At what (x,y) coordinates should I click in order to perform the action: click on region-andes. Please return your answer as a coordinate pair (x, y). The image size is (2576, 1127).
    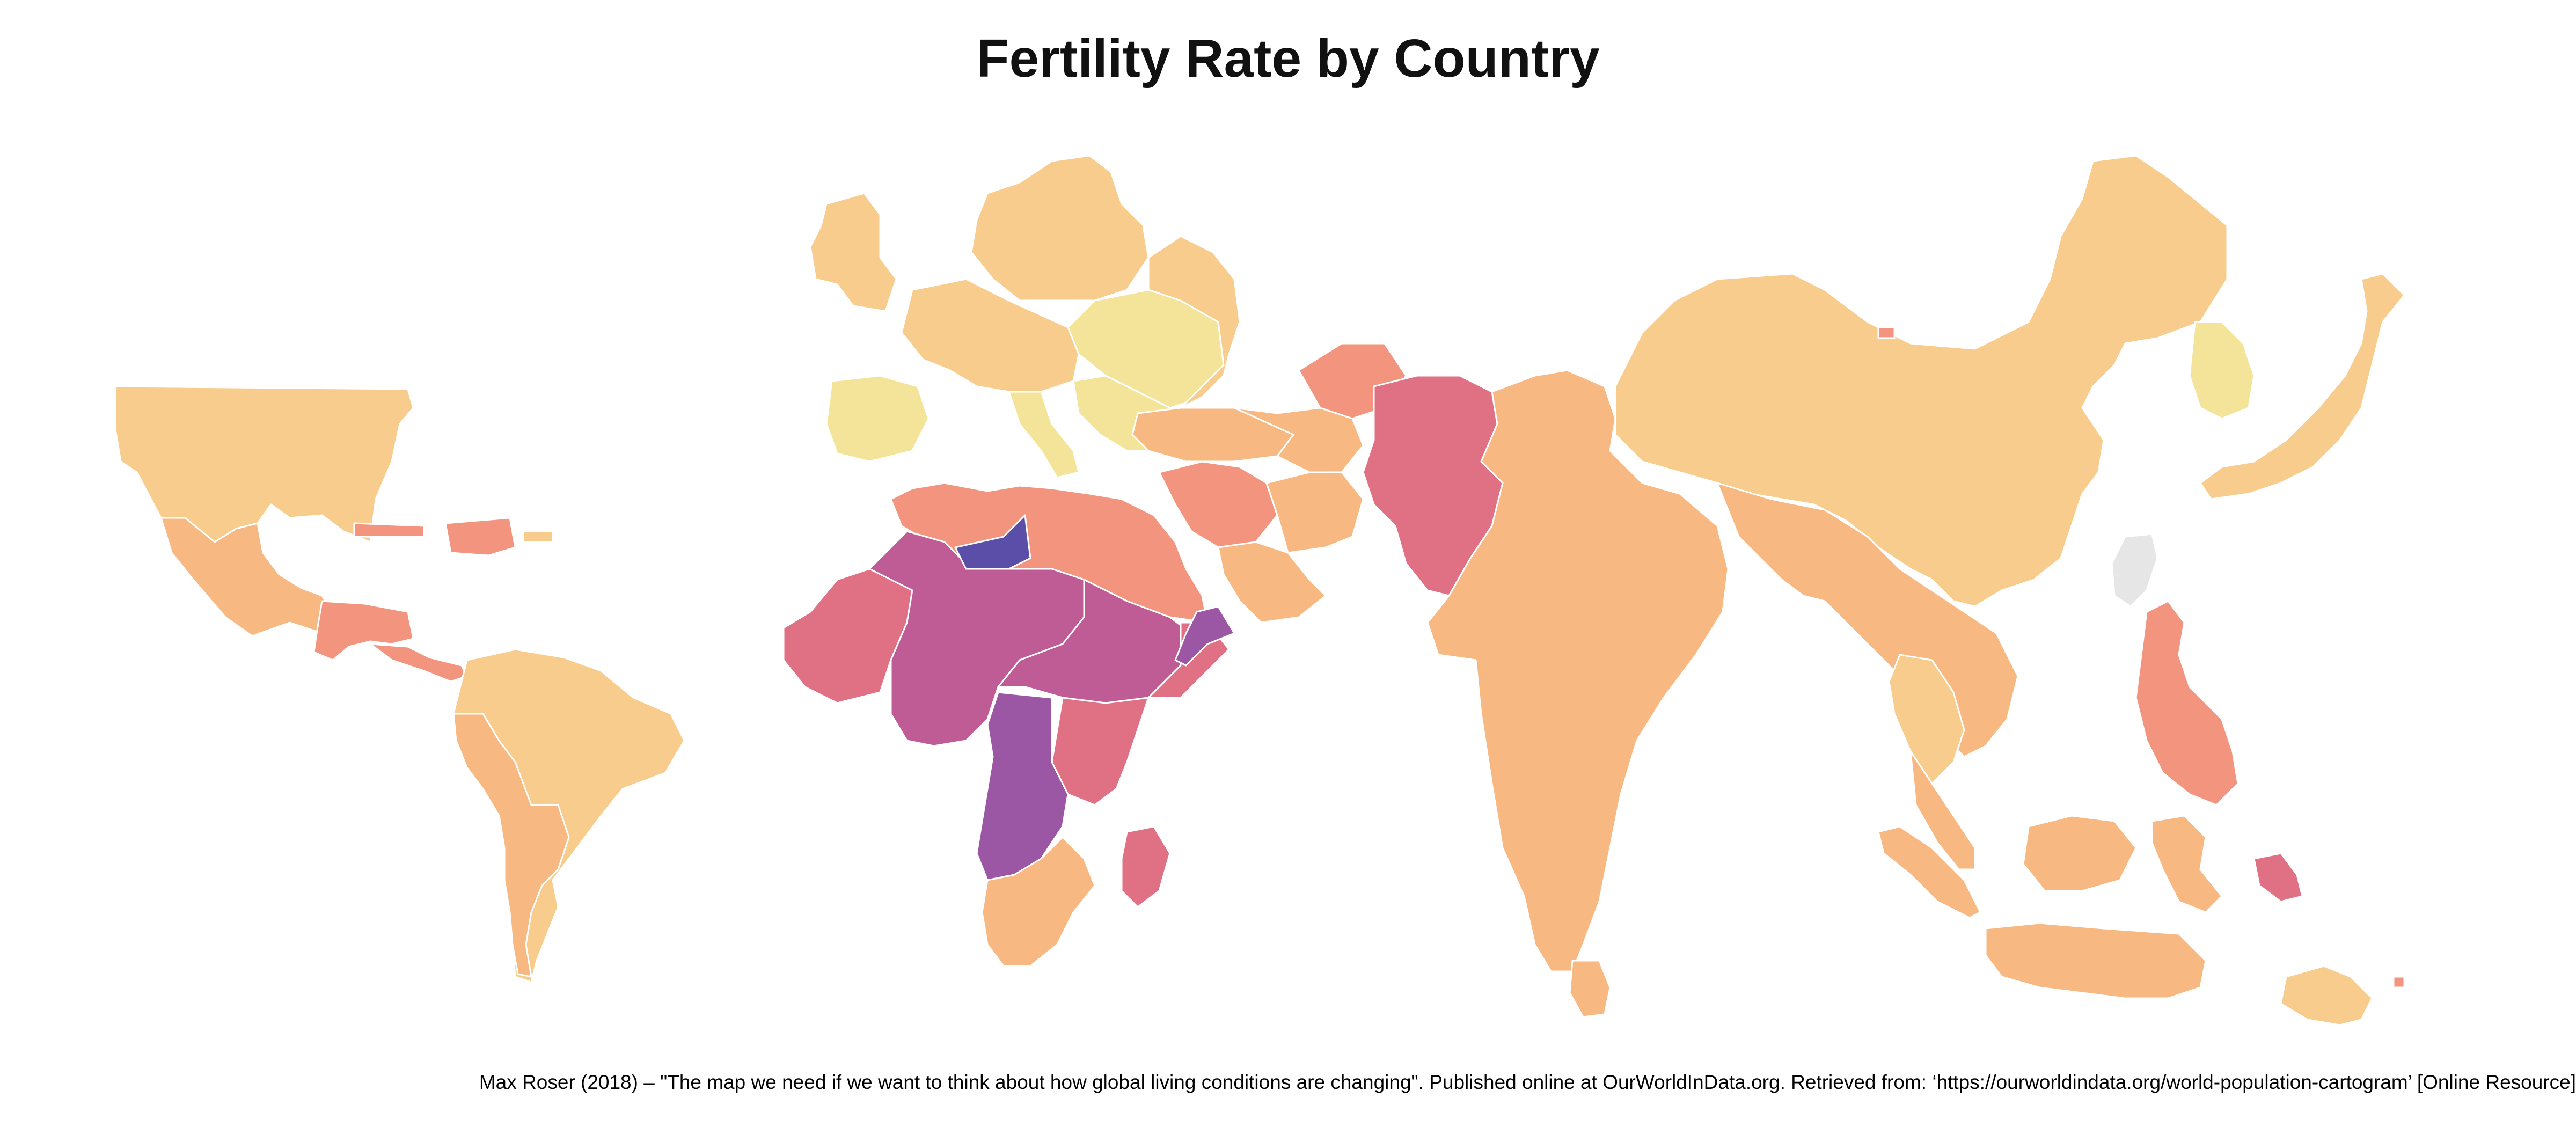
    Looking at the image, I should click on (511, 845).